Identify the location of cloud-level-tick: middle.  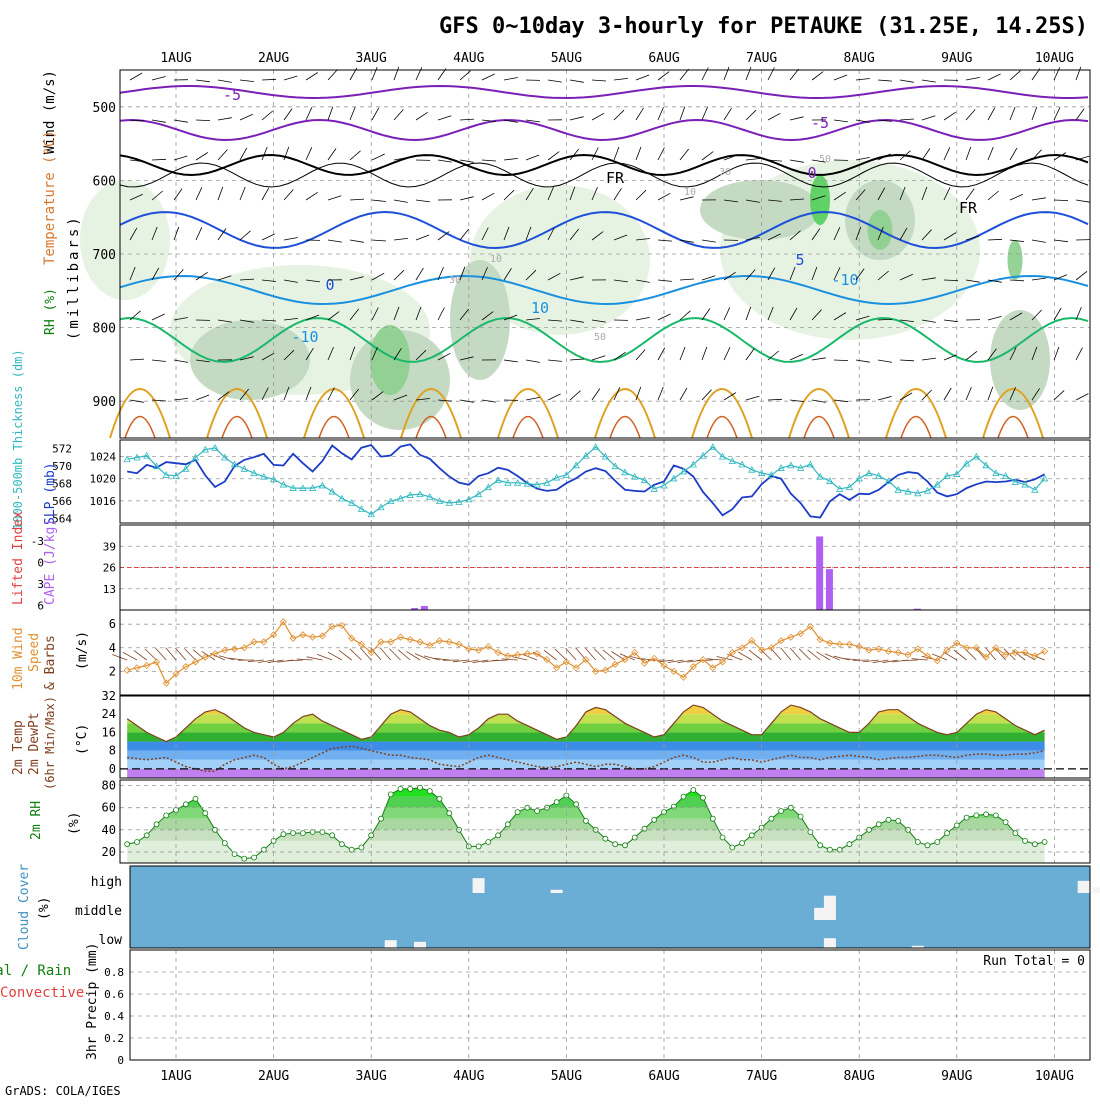
(98, 911).